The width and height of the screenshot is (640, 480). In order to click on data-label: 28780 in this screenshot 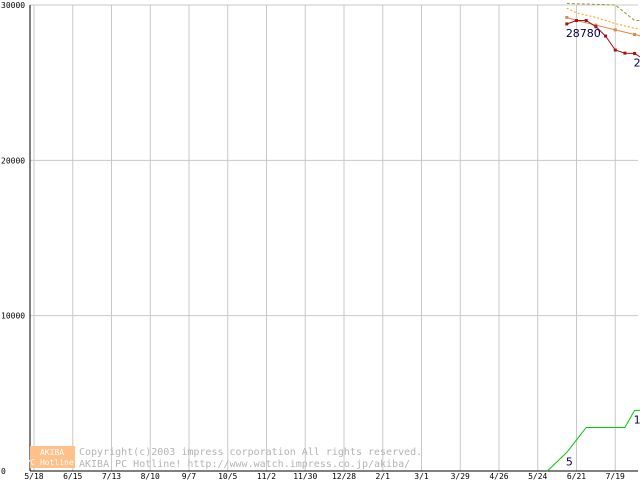, I will do `click(583, 33)`.